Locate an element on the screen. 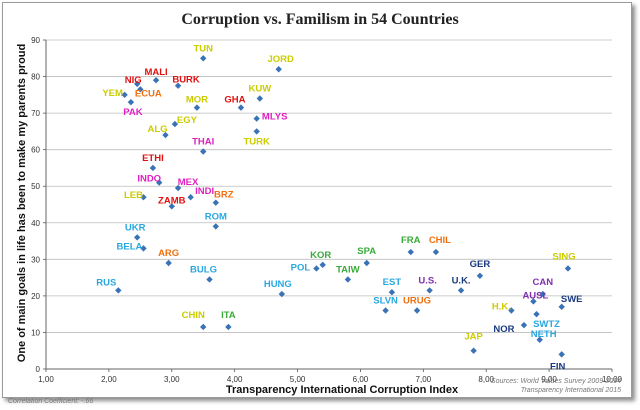  point-label-uk: U.K. is located at coordinates (461, 280).